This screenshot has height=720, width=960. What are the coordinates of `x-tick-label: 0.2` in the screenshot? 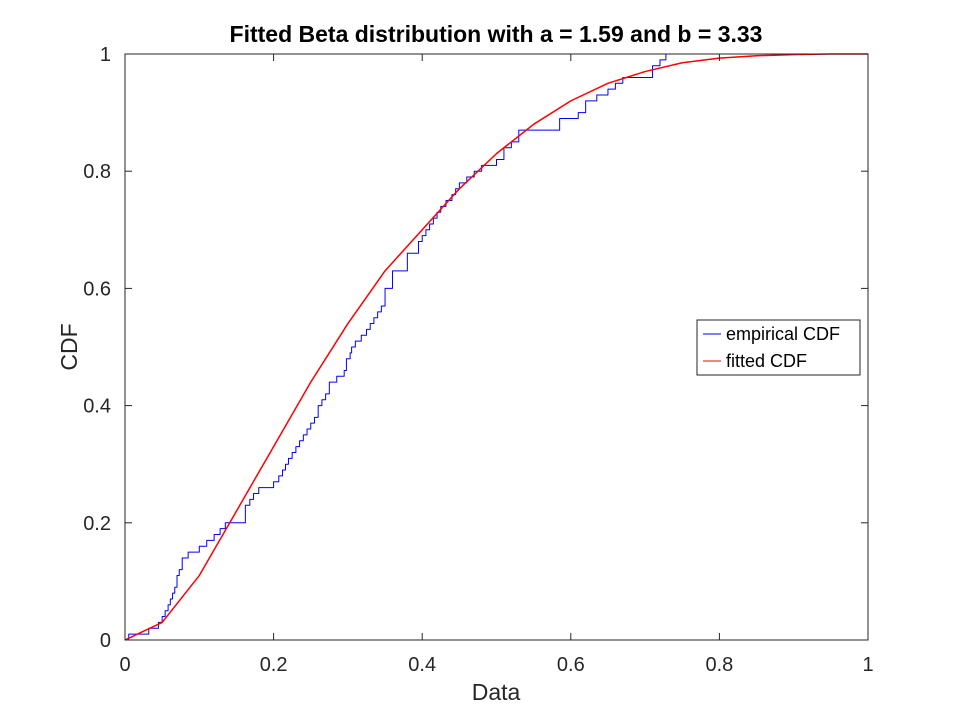 It's located at (274, 665).